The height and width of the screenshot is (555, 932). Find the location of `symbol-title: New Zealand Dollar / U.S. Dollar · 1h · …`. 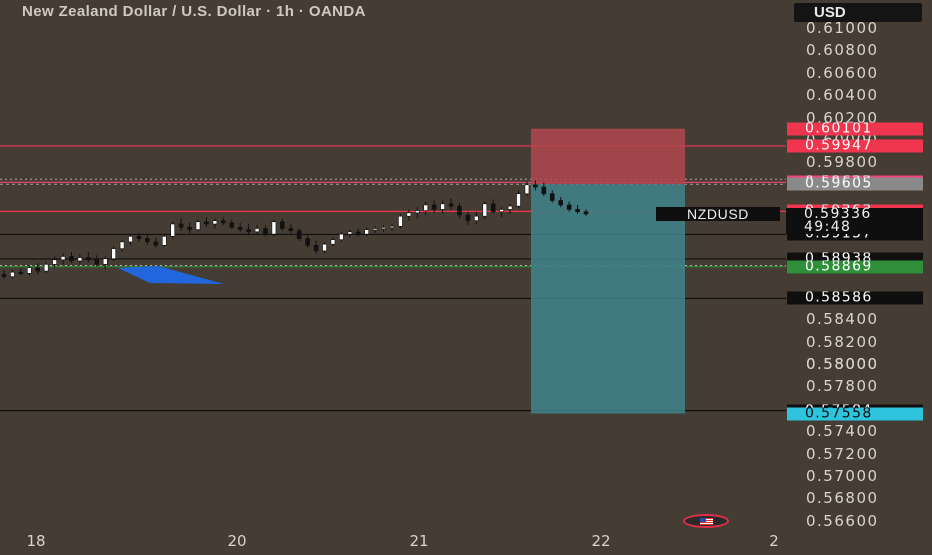

symbol-title: New Zealand Dollar / U.S. Dollar · 1h · … is located at coordinates (194, 11).